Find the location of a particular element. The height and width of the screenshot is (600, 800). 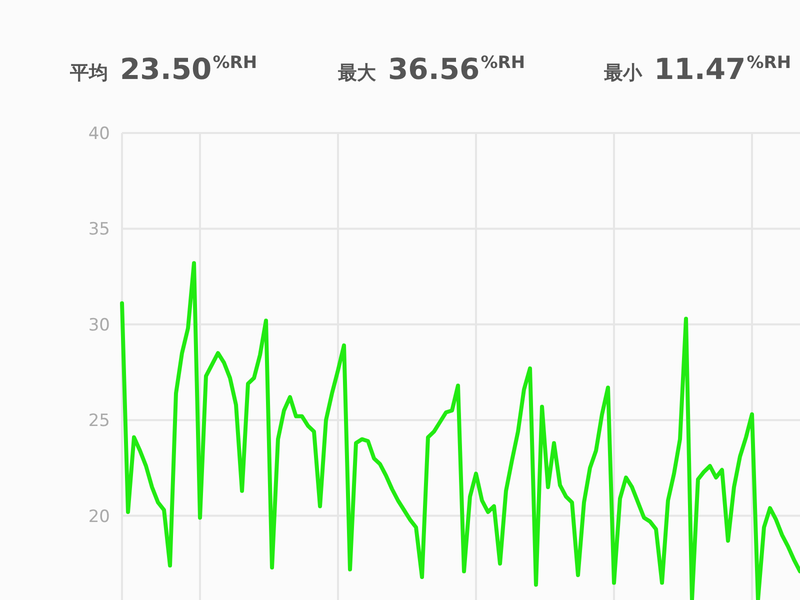

y-tick-label: 35 is located at coordinates (99, 230).